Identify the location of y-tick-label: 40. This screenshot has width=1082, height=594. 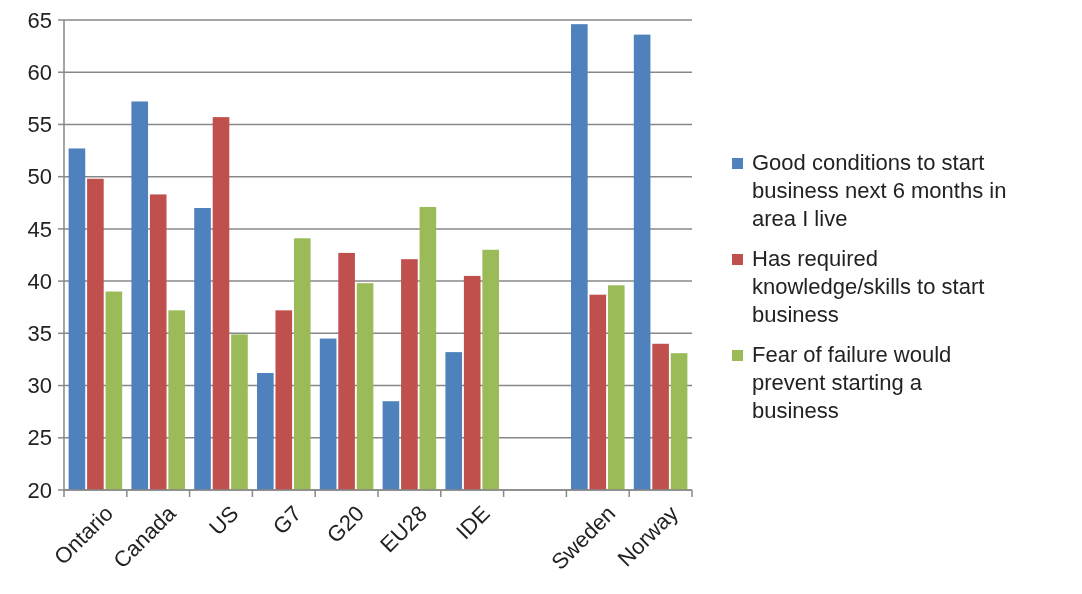
(39, 281).